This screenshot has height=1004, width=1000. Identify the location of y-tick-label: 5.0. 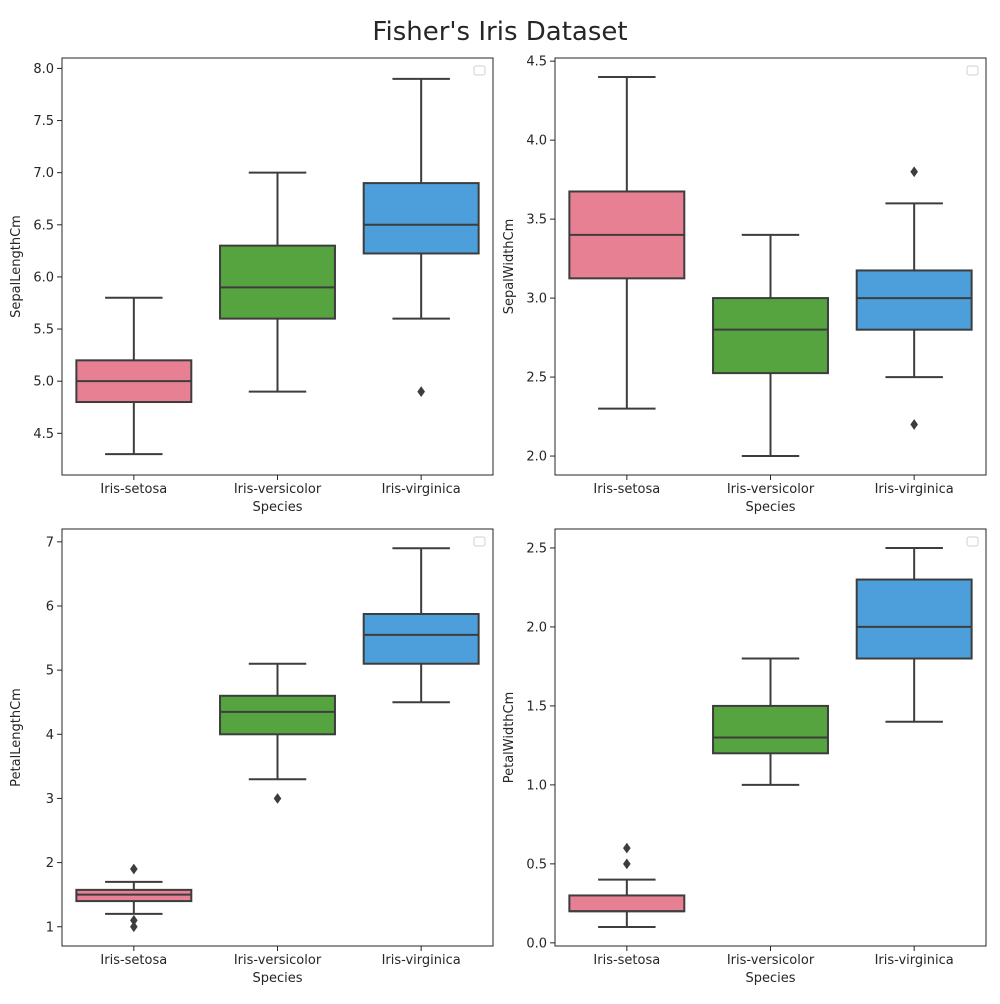
(43, 382).